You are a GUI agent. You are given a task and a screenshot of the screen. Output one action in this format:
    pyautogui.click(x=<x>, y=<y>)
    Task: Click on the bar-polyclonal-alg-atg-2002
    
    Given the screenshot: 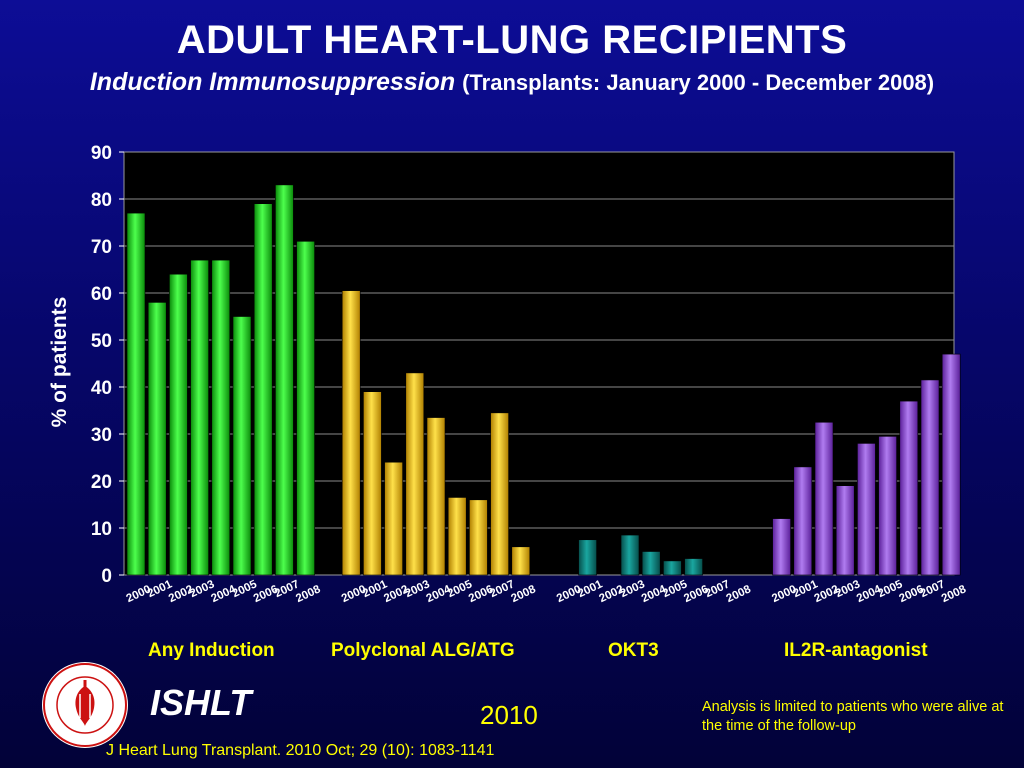 What is the action you would take?
    pyautogui.click(x=393, y=518)
    